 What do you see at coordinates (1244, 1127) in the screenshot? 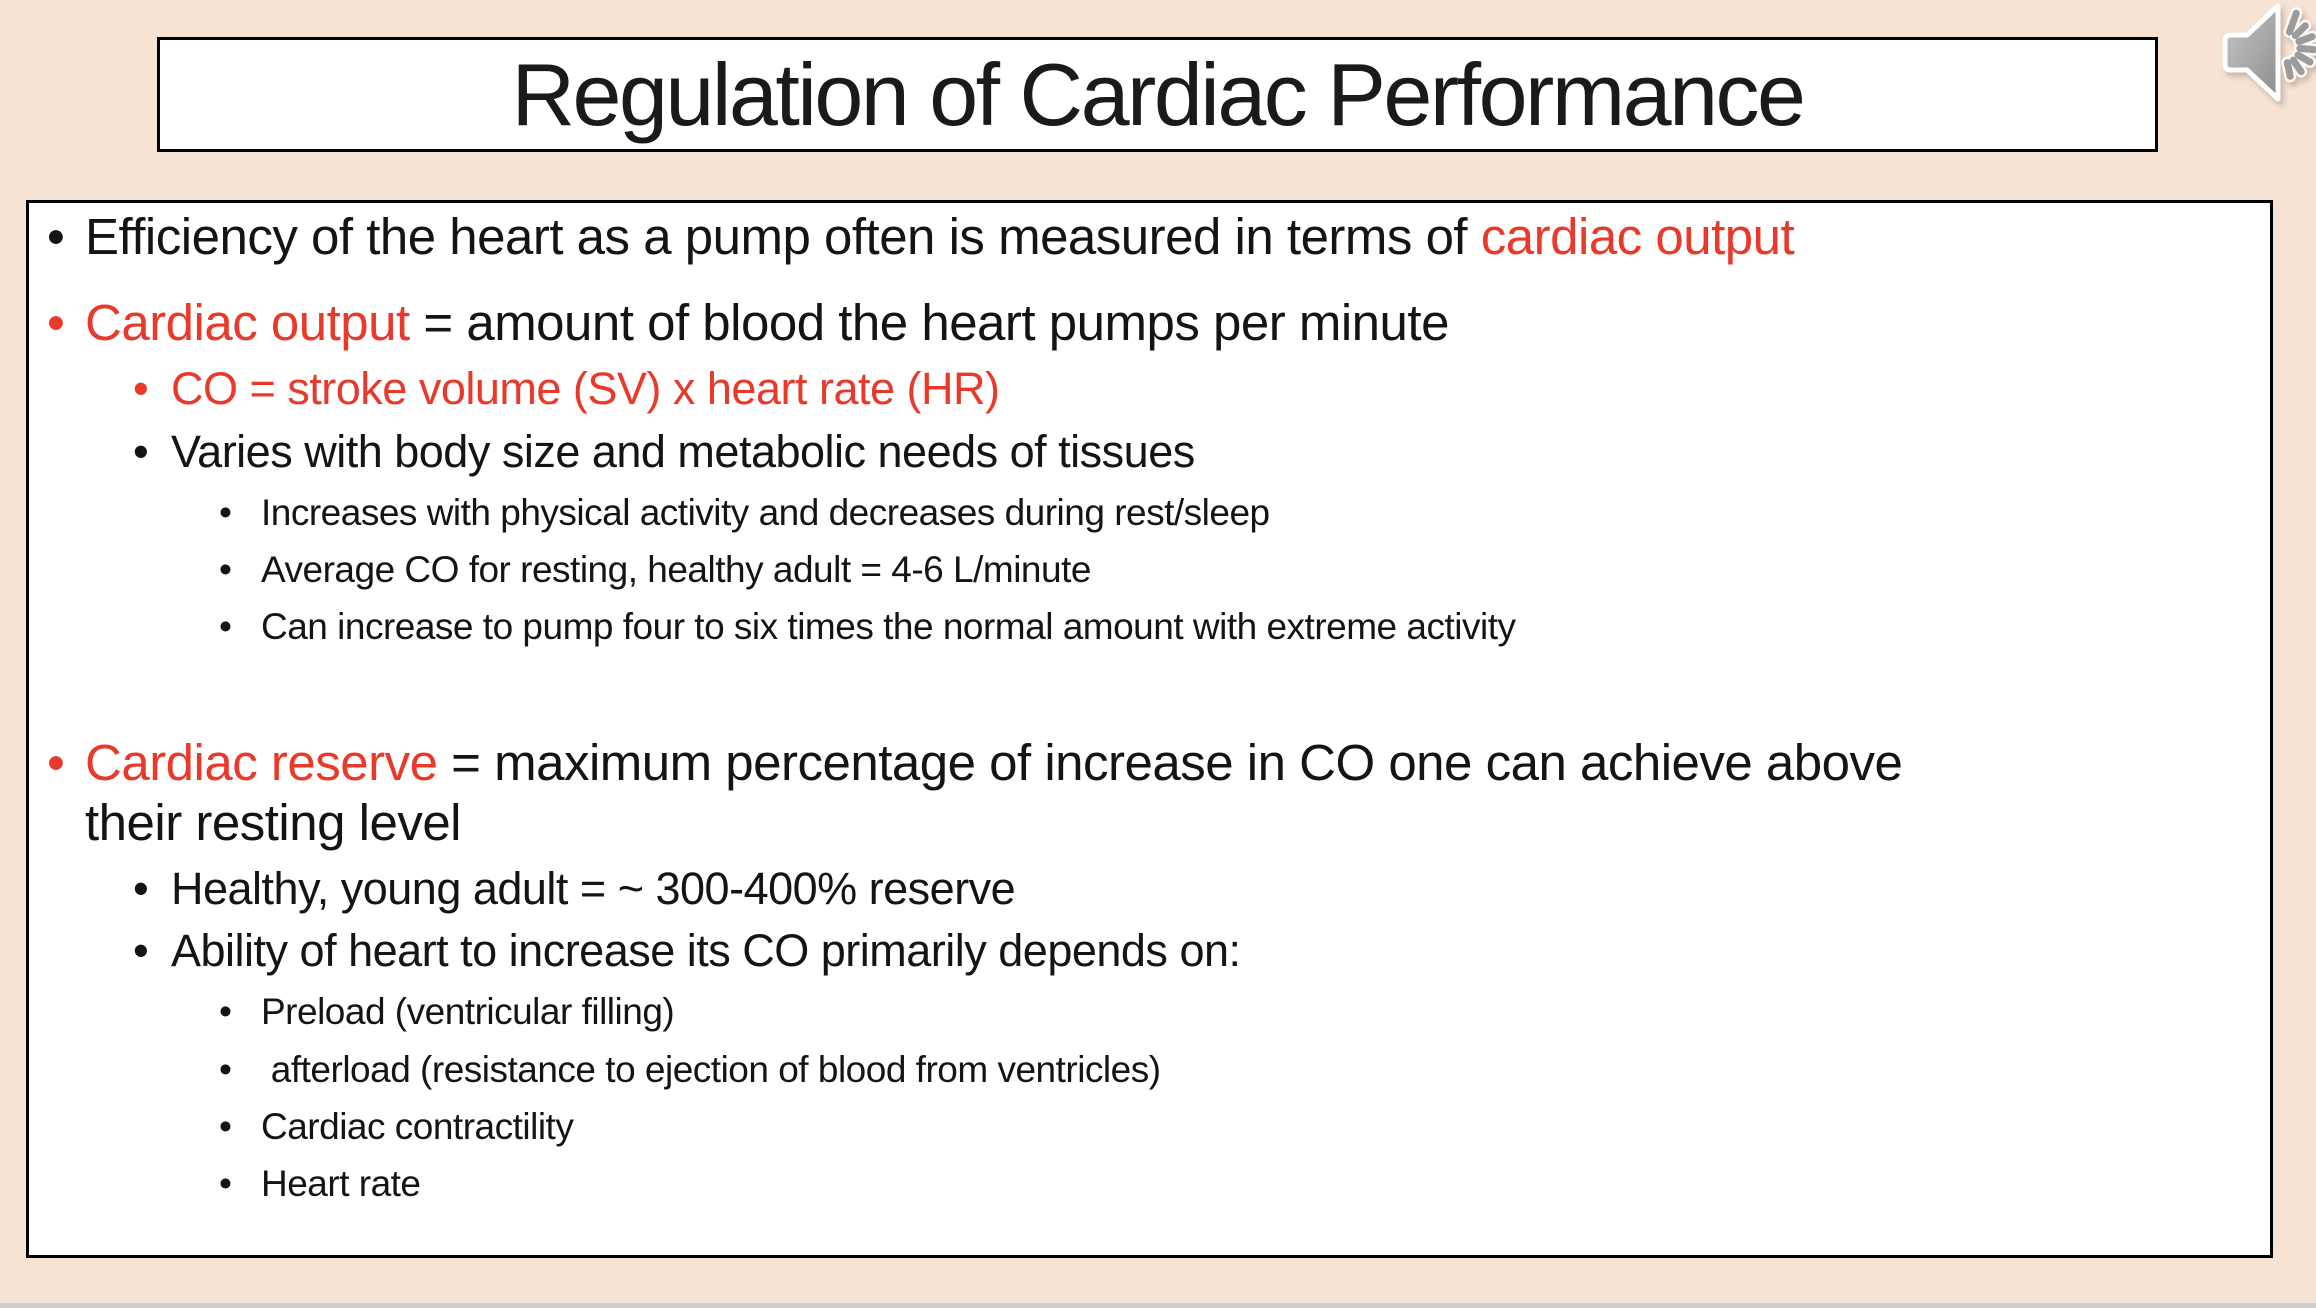
I see `bullet-item-contractility: • Cardiac contractility` at bounding box center [1244, 1127].